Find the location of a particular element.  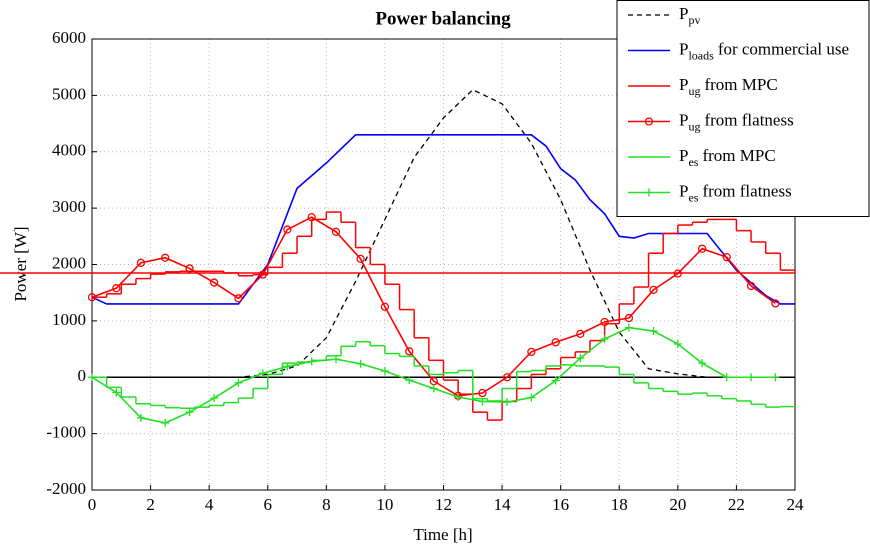

legend-label: Ploads for commercial use is located at coordinates (764, 50).